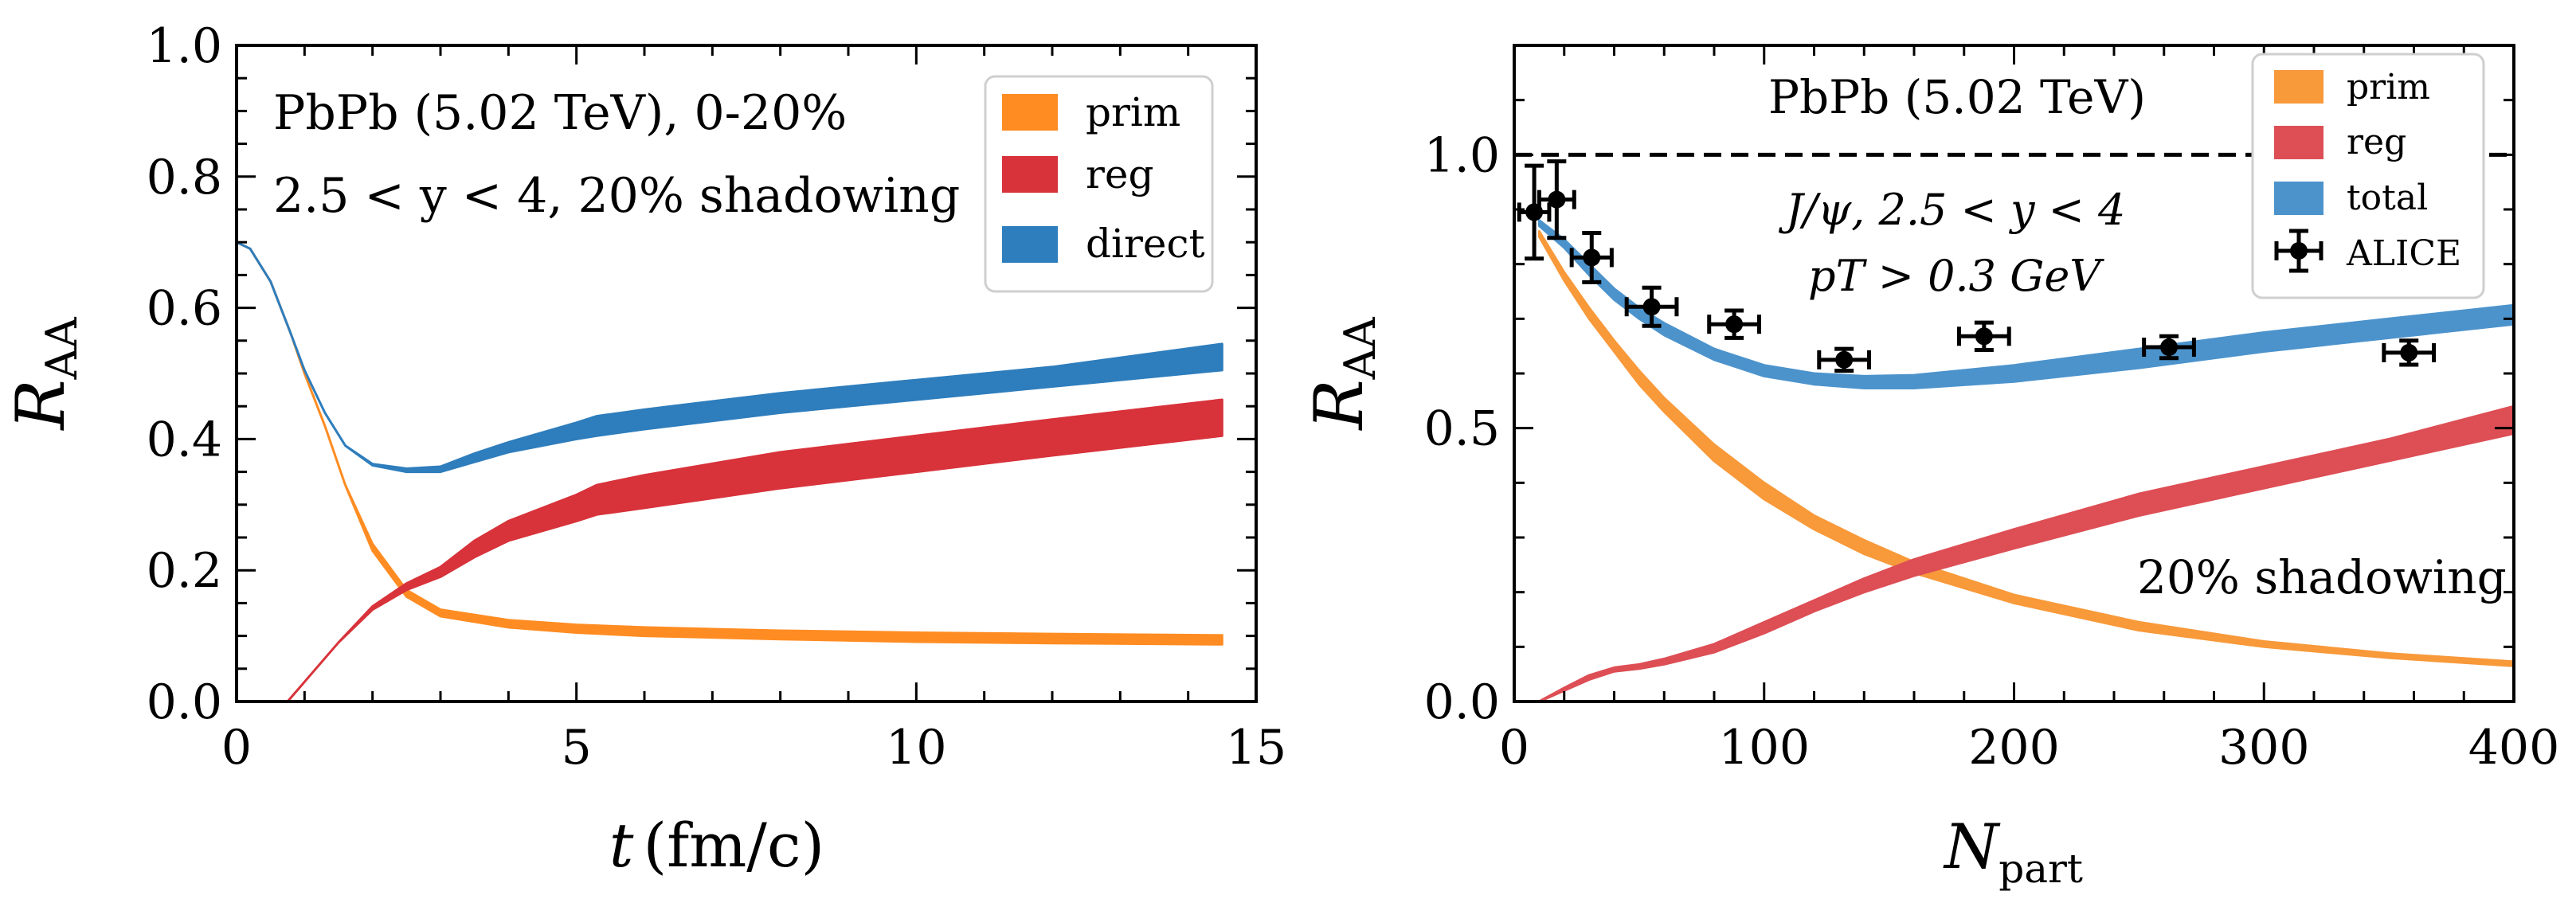 This screenshot has height=899, width=2576. What do you see at coordinates (716, 845) in the screenshot?
I see `left-xlabel: t (fm/c)` at bounding box center [716, 845].